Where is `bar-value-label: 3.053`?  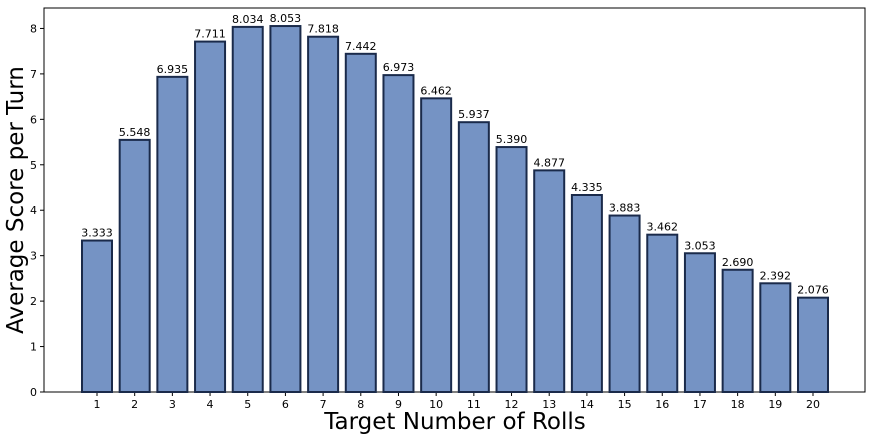 bar-value-label: 3.053 is located at coordinates (700, 245).